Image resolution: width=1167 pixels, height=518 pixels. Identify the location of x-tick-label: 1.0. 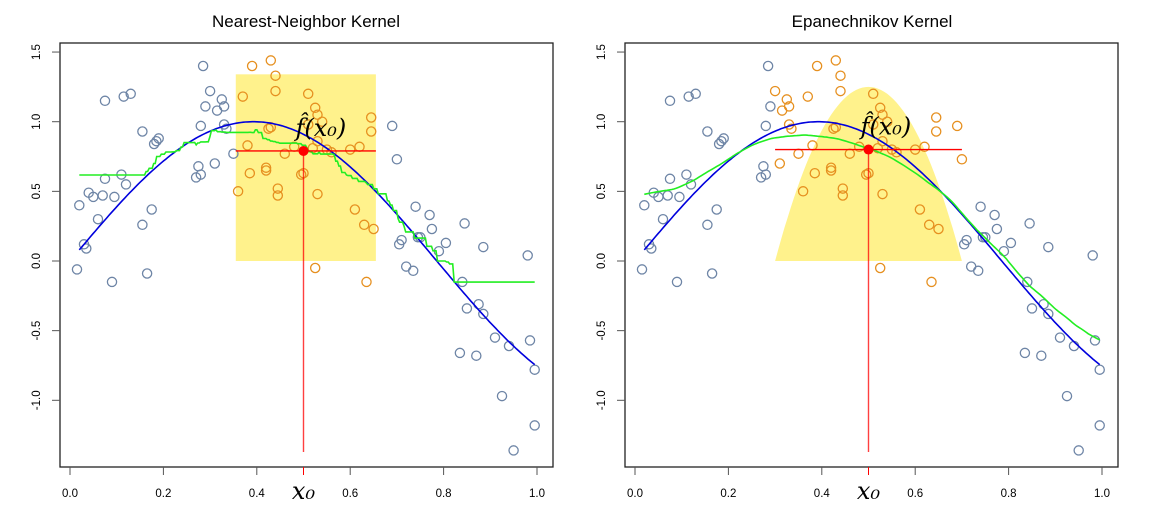
(537, 494).